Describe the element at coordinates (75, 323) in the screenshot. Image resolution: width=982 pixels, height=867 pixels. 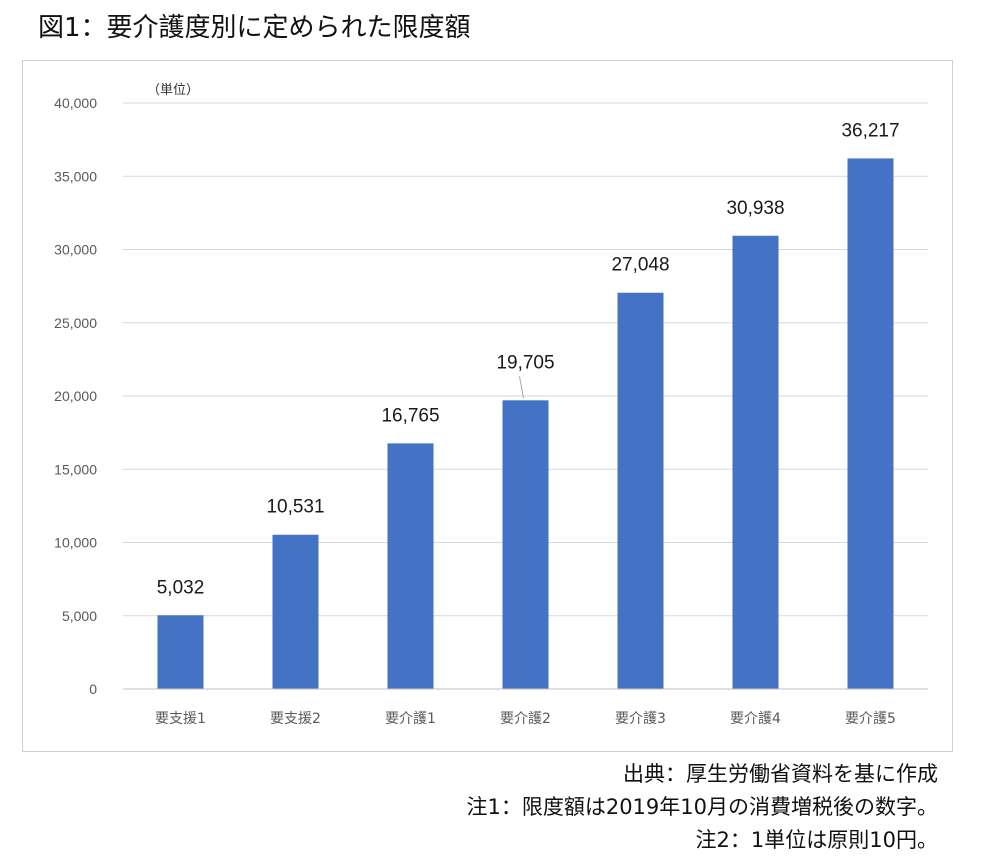
I see `y-tick-label: 25,000` at that location.